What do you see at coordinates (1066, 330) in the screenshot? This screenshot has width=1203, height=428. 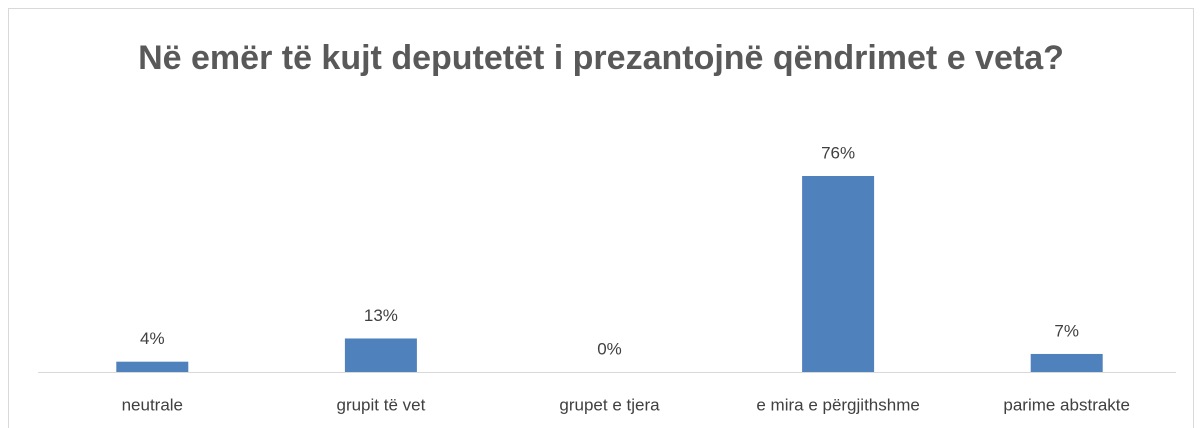 I see `data-label: 7%` at bounding box center [1066, 330].